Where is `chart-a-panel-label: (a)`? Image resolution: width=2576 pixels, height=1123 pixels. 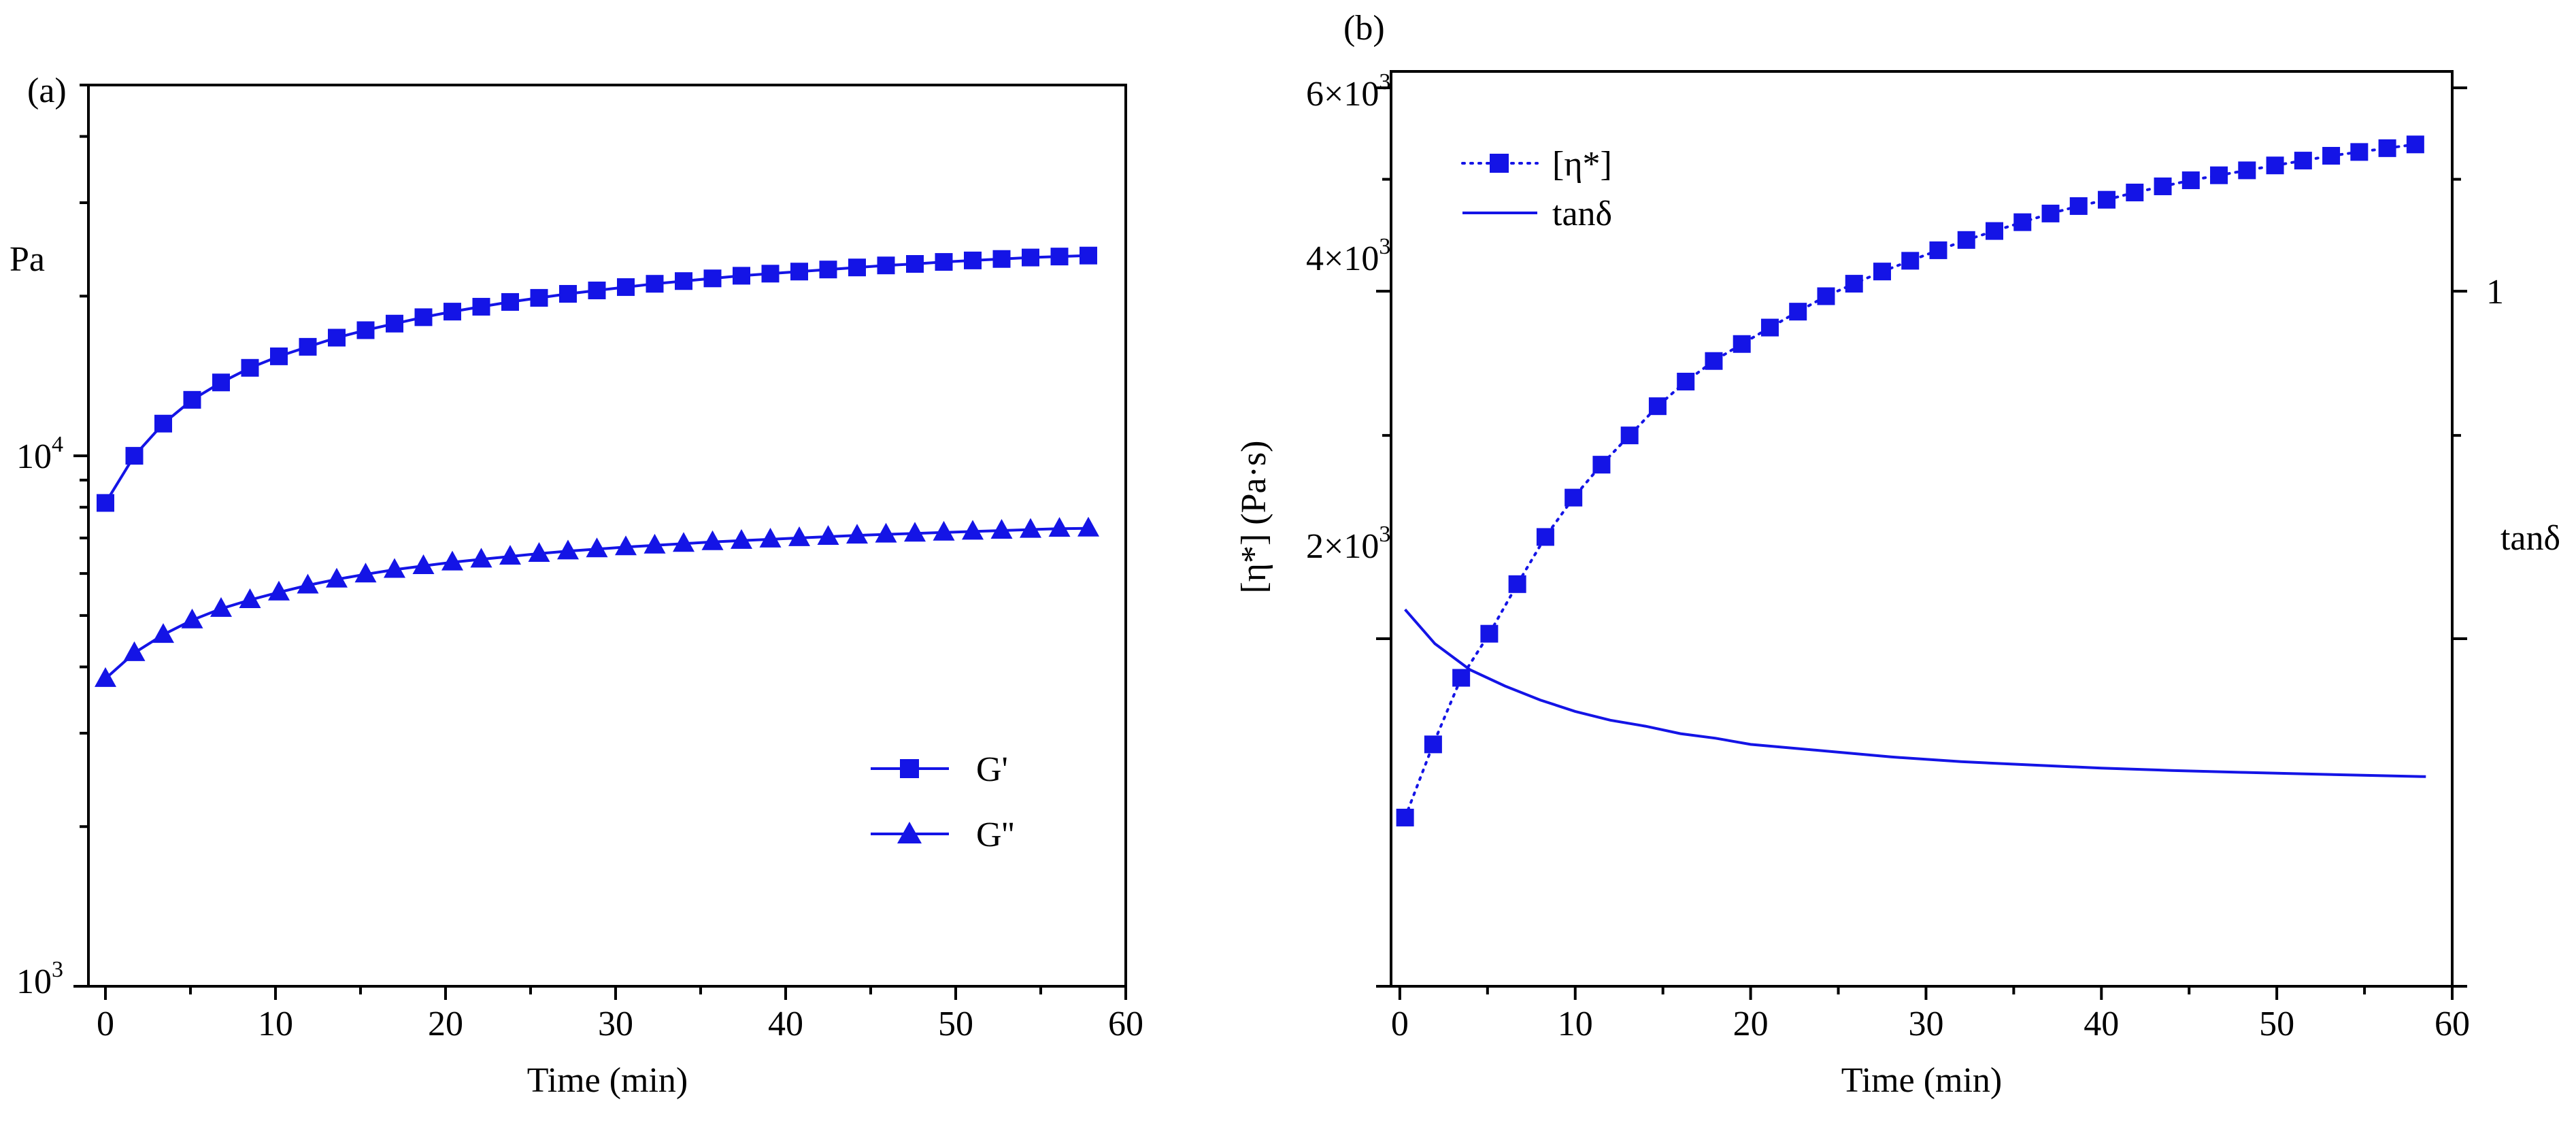
chart-a-panel-label: (a) is located at coordinates (47, 90).